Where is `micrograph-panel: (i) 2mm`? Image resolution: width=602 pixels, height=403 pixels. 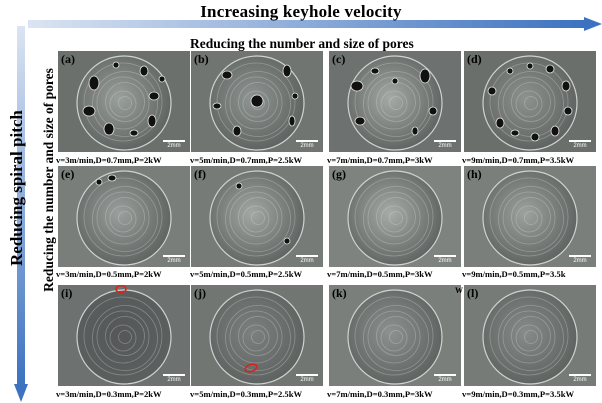
micrograph-panel: (i) 2mm is located at coordinates (124, 335).